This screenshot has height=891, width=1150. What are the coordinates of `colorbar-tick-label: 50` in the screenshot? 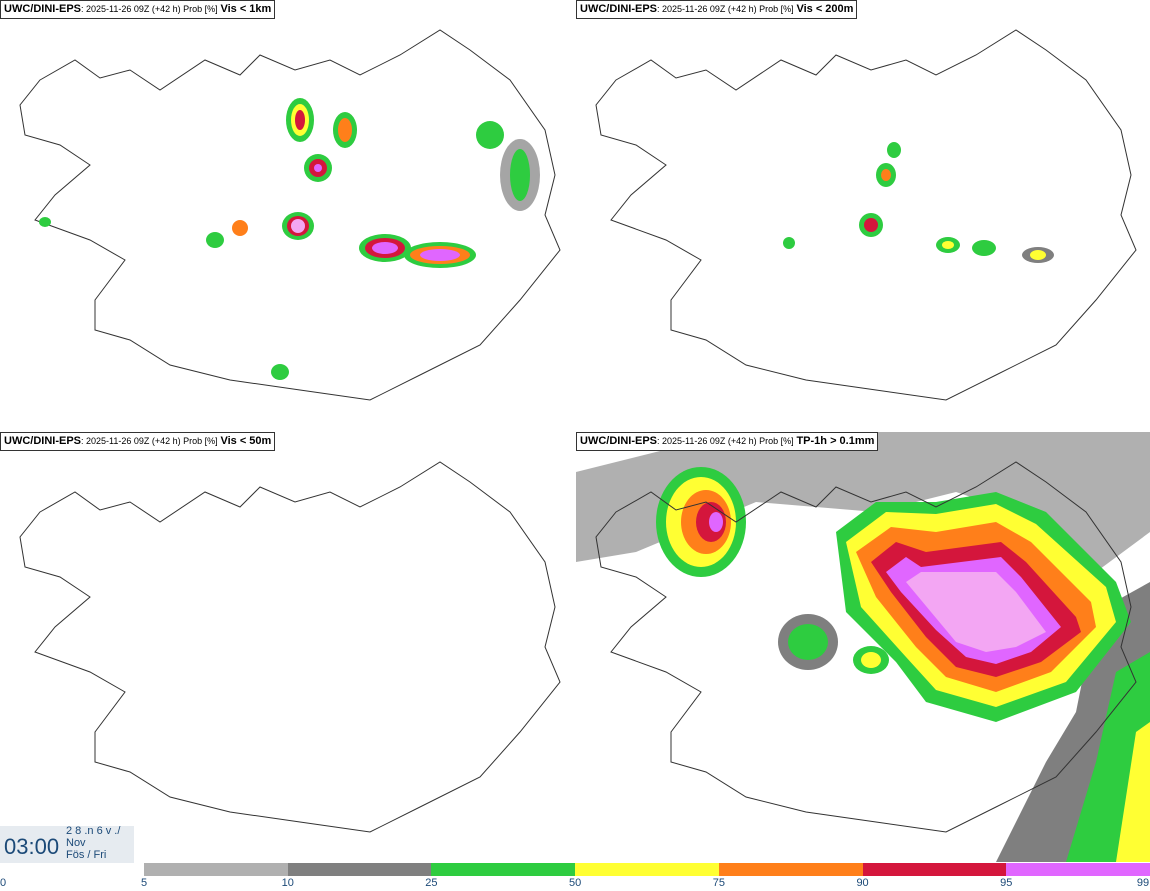 It's located at (575, 883).